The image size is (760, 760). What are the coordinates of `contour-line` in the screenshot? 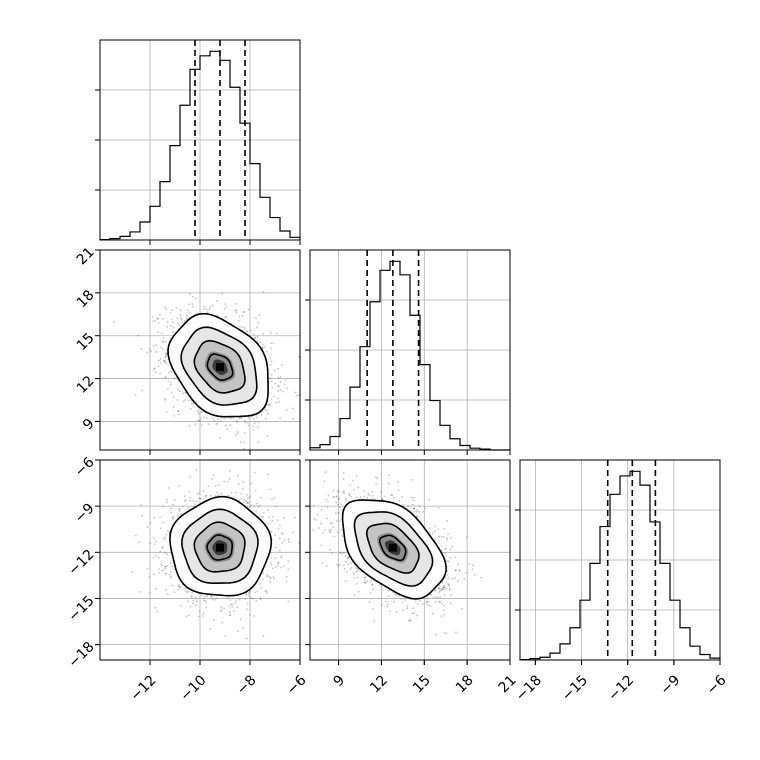 It's located at (220, 546).